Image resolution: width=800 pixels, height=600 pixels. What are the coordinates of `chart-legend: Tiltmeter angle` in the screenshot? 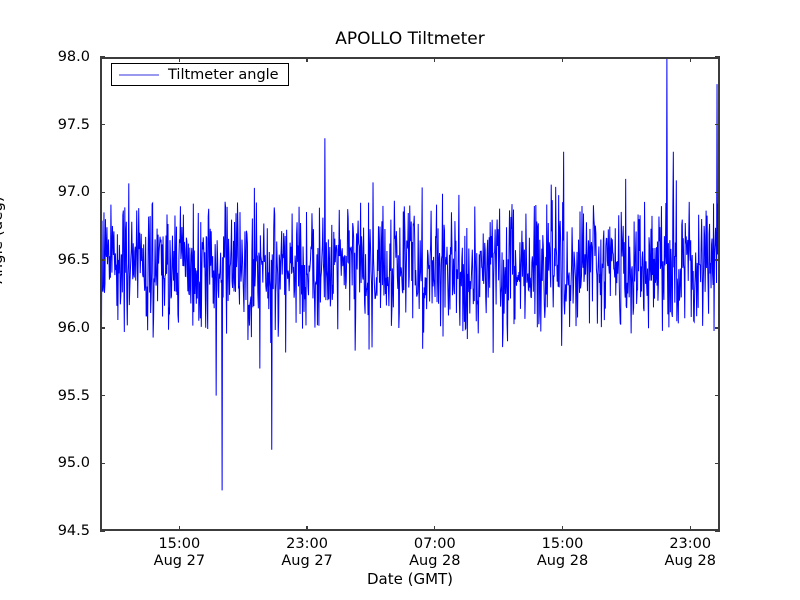 It's located at (200, 74).